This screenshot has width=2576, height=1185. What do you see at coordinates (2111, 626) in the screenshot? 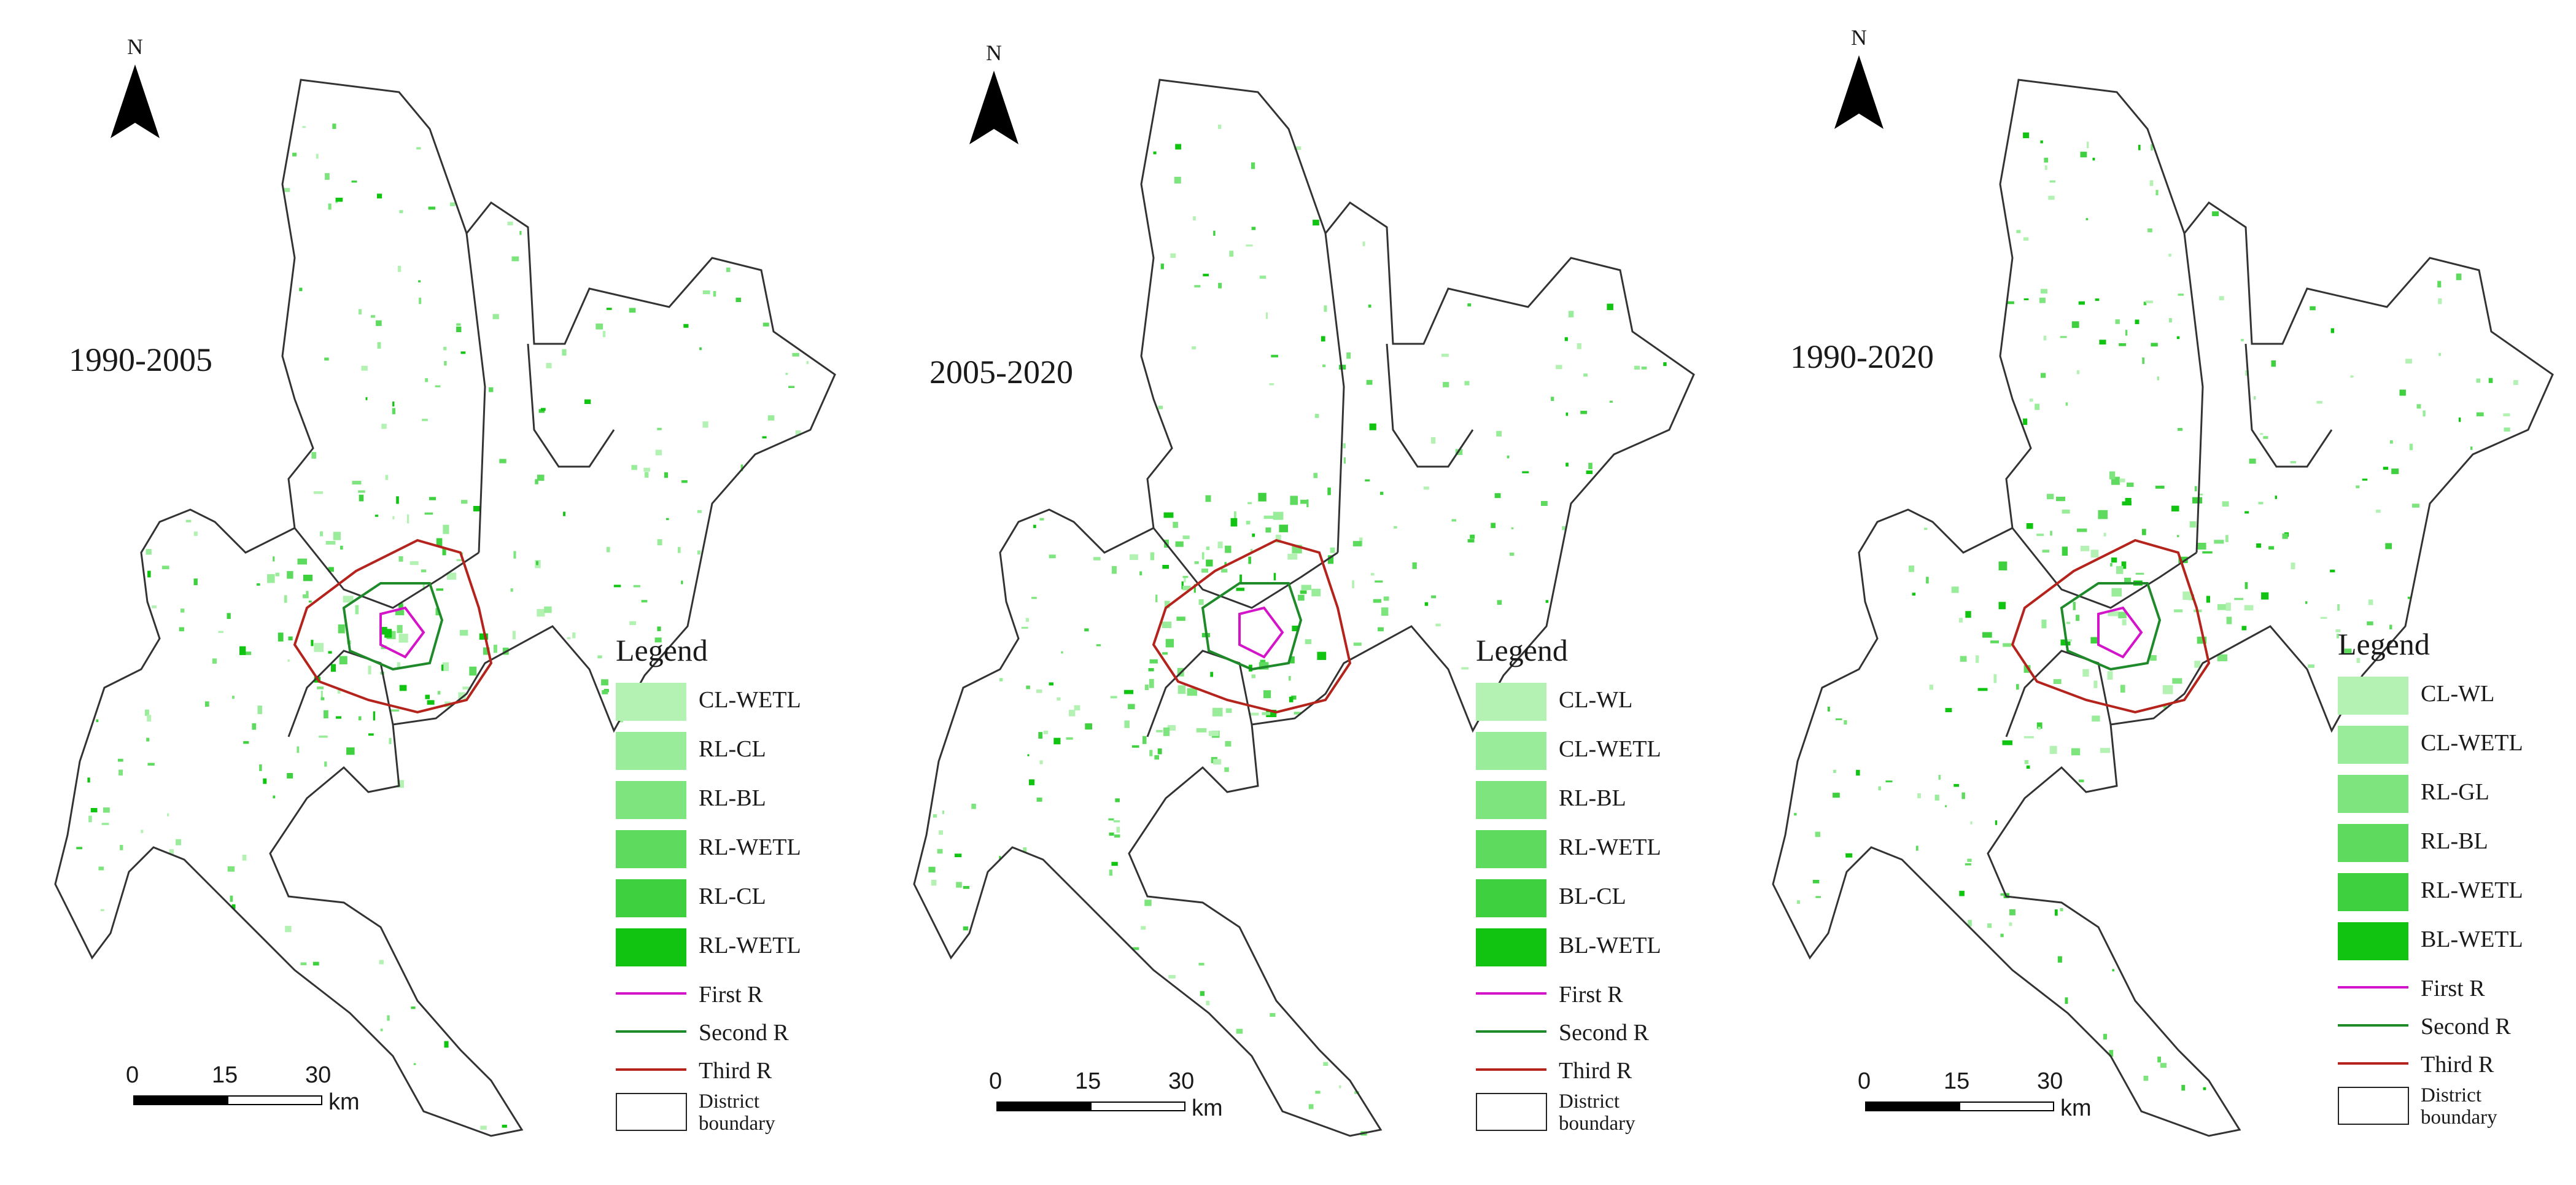
I see `second-ring` at bounding box center [2111, 626].